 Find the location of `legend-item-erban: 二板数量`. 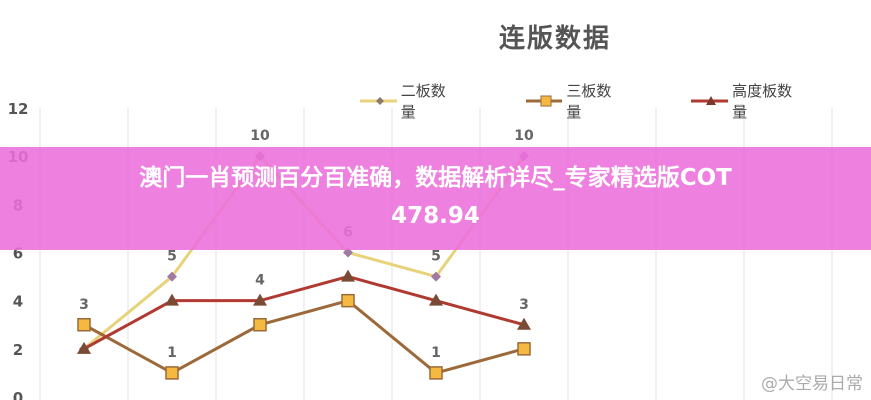

legend-item-erban: 二板数量 is located at coordinates (408, 101).